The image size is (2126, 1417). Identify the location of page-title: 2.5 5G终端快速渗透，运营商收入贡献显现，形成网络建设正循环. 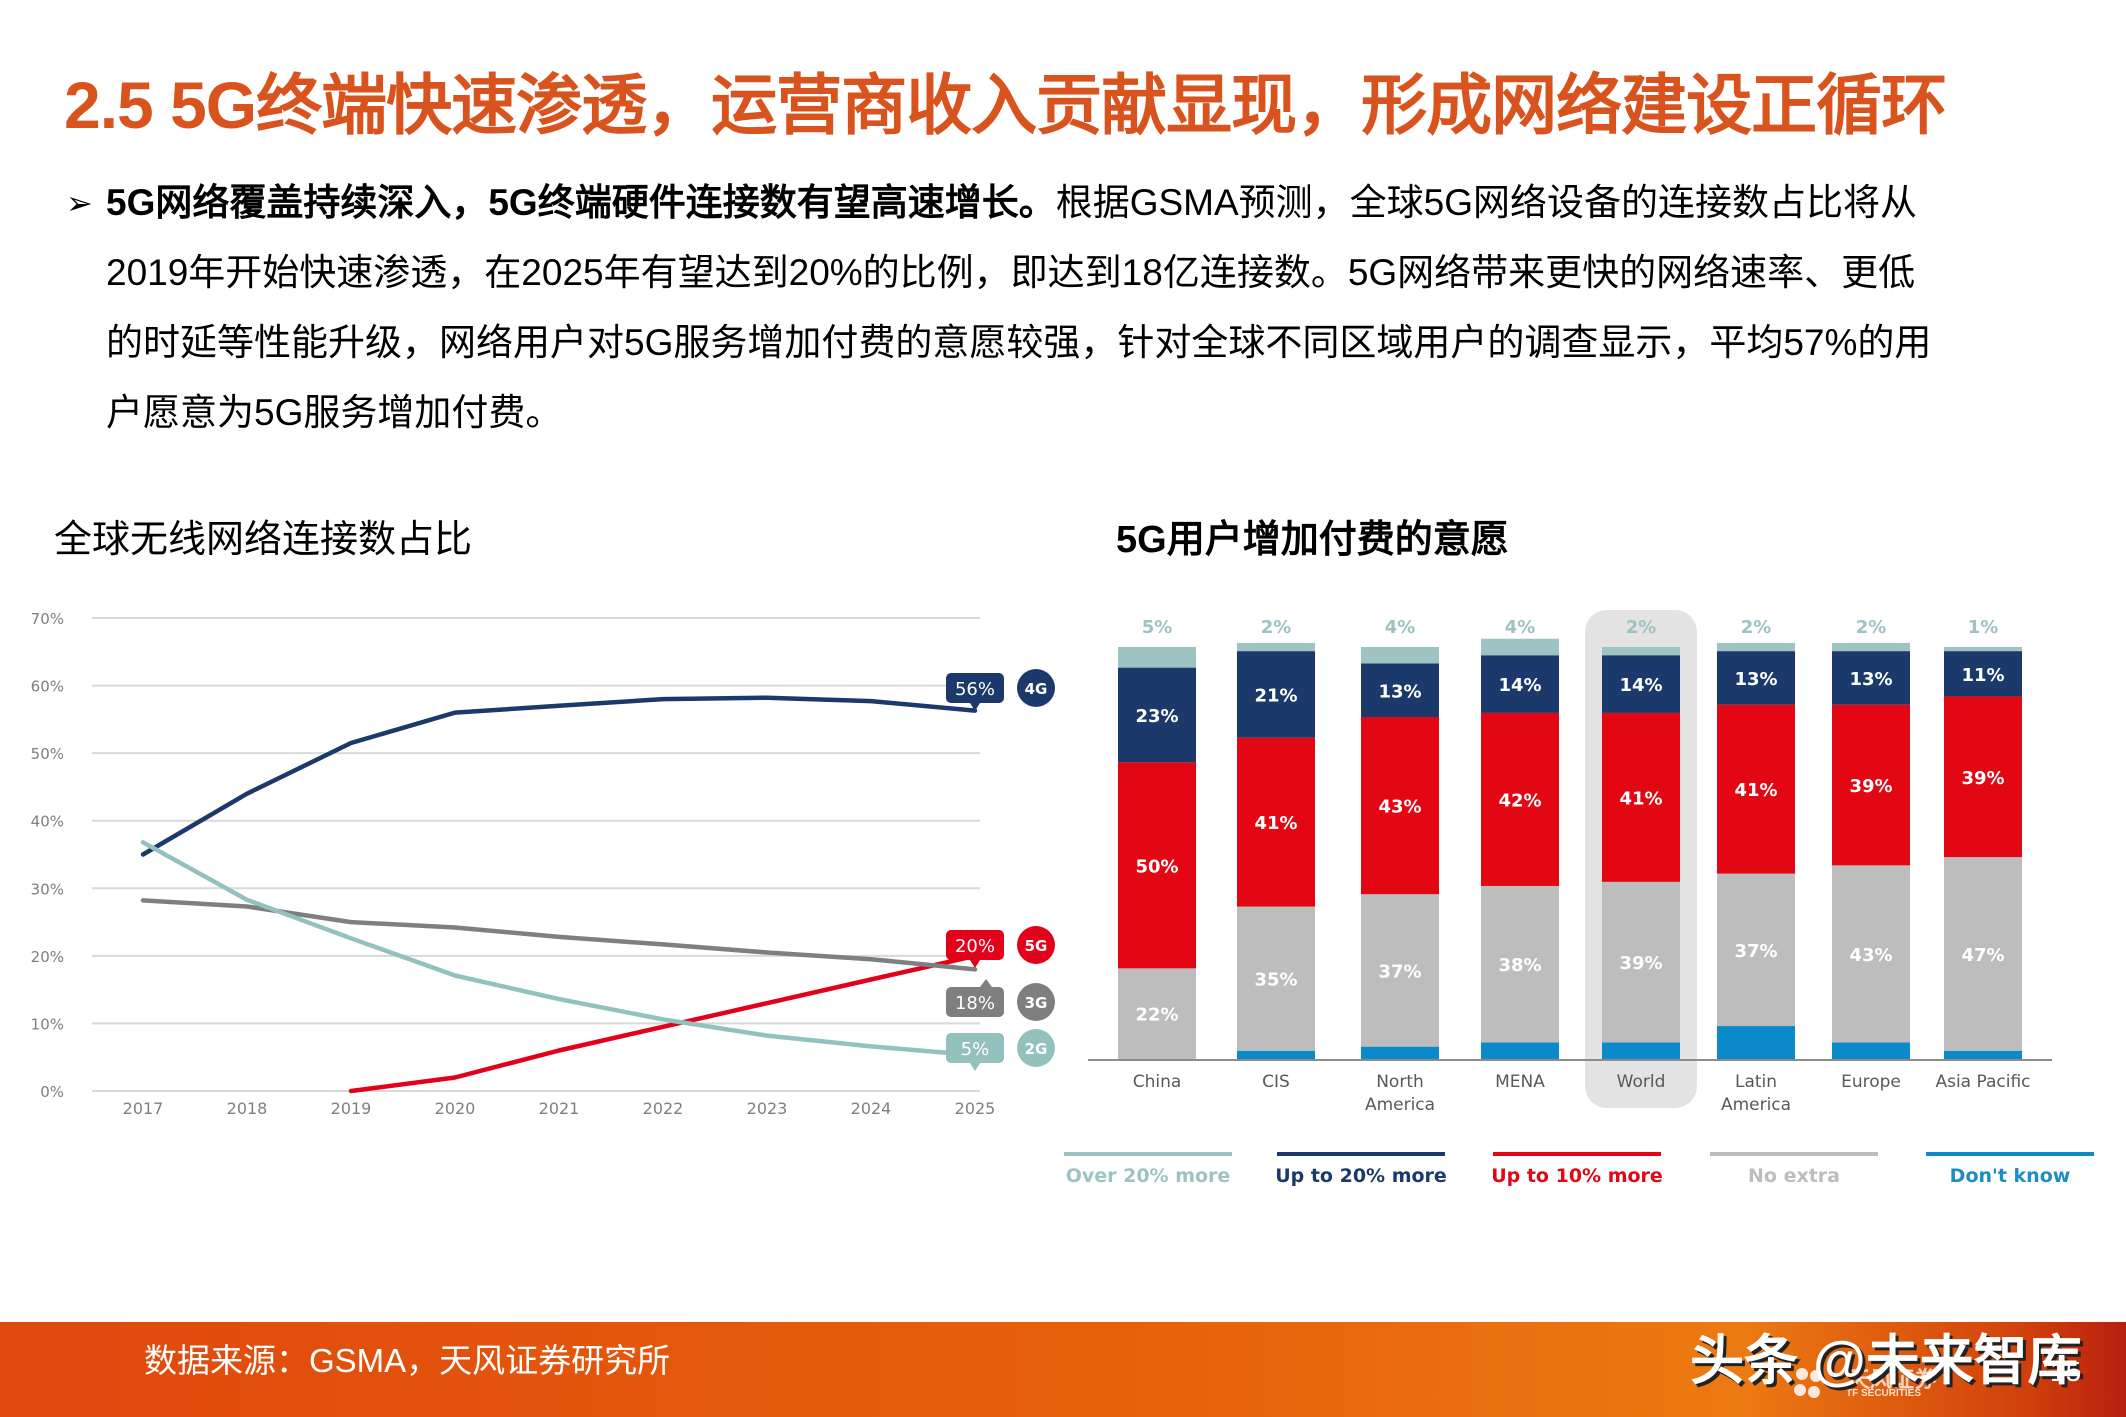
(1005, 105).